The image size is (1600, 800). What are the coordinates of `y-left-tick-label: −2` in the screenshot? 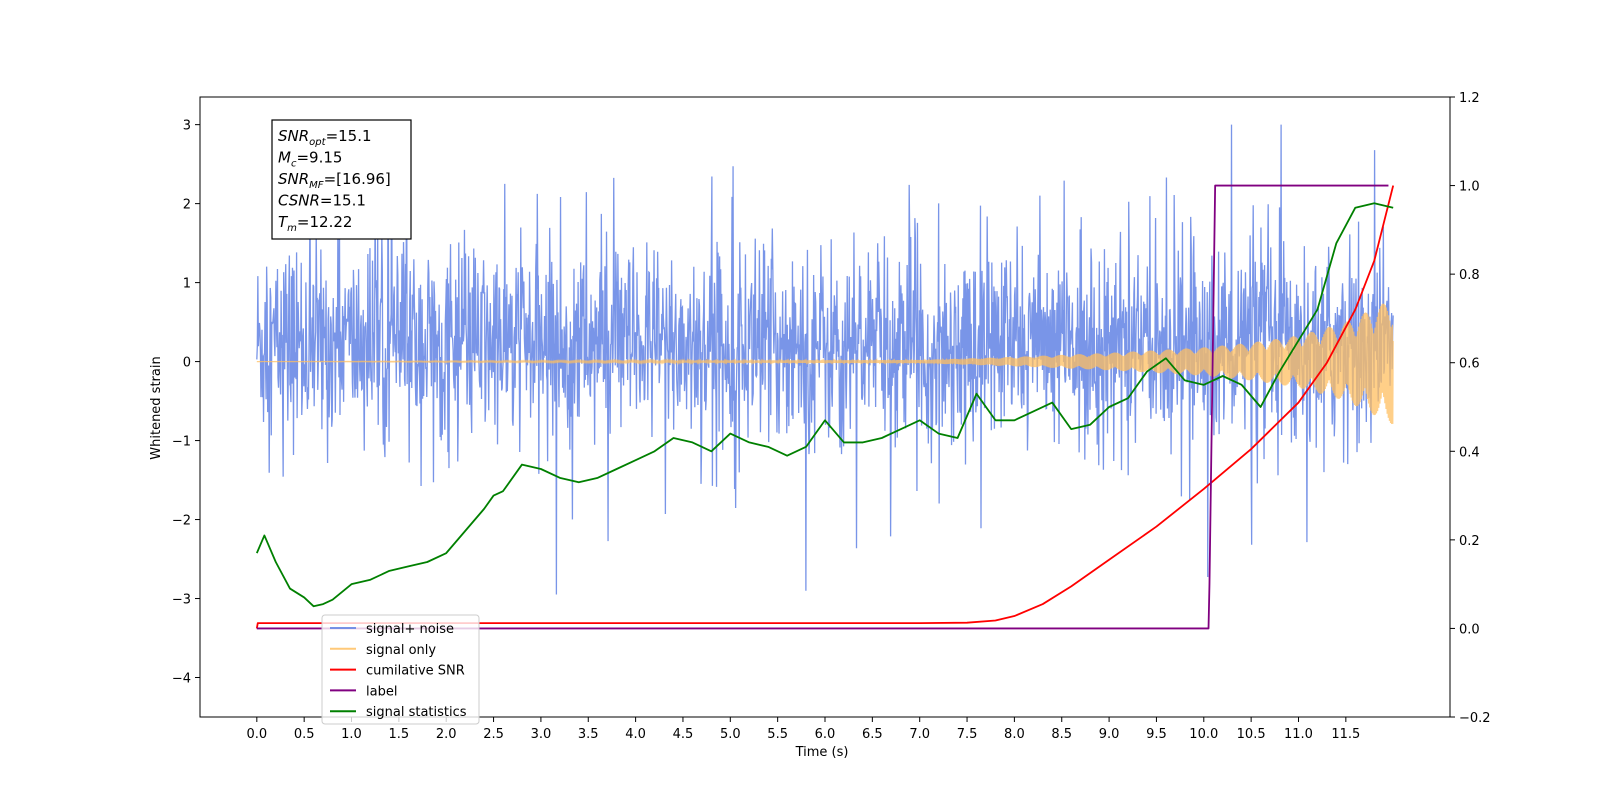 It's located at (181, 521).